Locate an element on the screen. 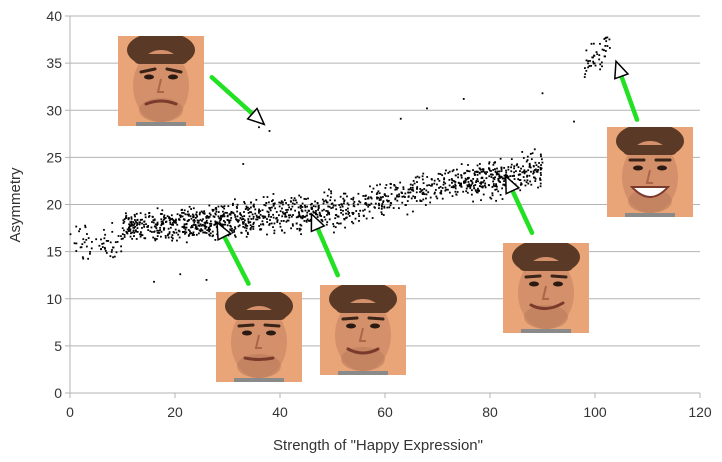 The height and width of the screenshot is (462, 722). right-eye is located at coordinates (173, 77).